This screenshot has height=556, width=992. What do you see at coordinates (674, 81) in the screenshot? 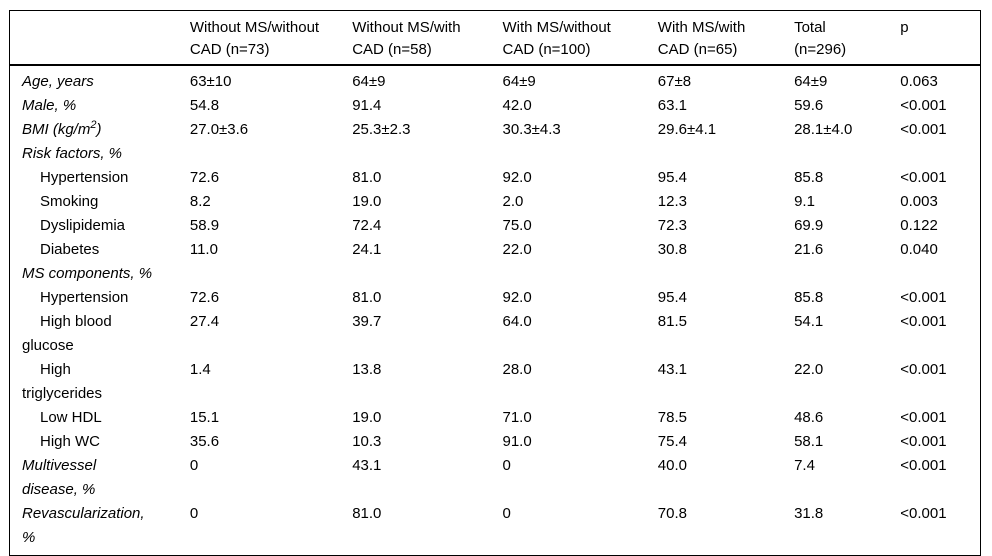
I see `cell-value: 67±8` at bounding box center [674, 81].